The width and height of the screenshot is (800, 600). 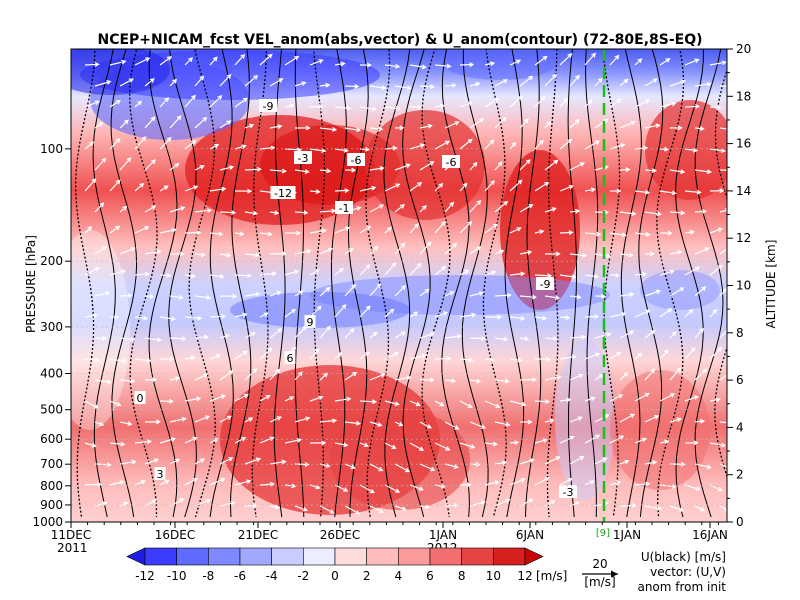 What do you see at coordinates (600, 573) in the screenshot?
I see `reference-vector: 20 [m/s]` at bounding box center [600, 573].